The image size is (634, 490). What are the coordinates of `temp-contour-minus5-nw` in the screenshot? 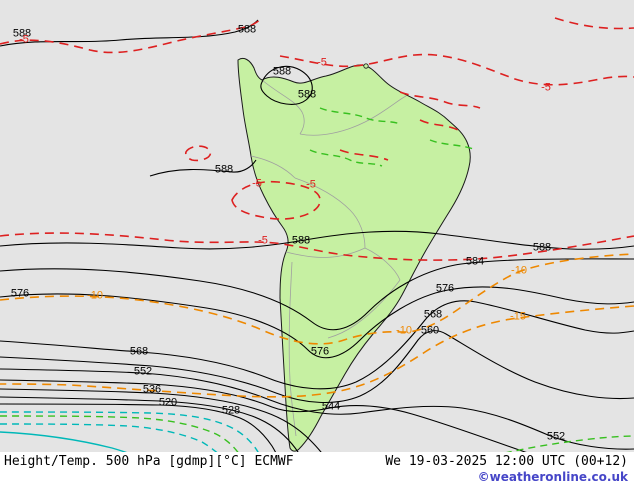 It's located at (130, 36).